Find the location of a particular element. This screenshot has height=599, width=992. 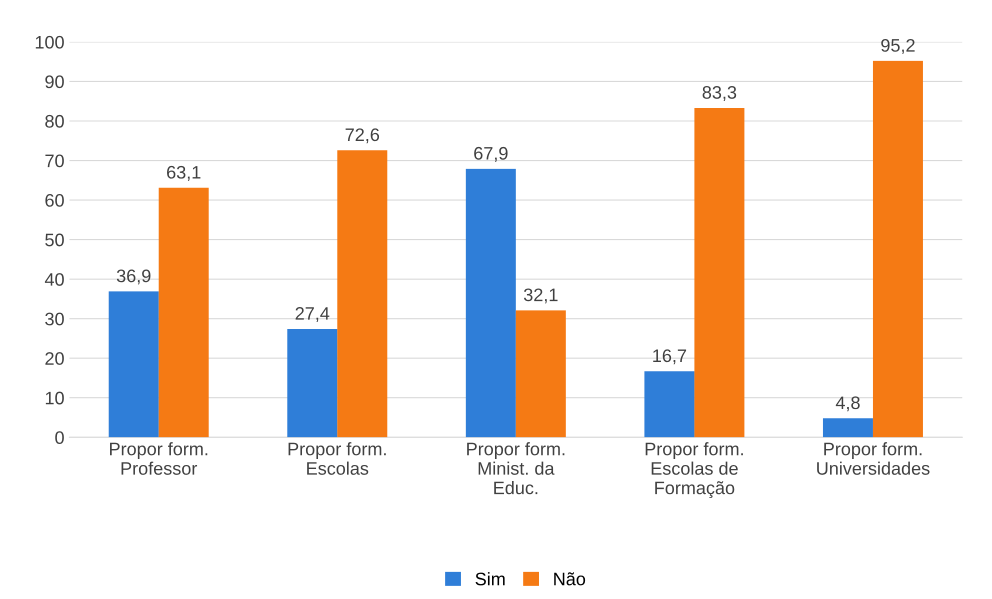

y-tick-label: 50 is located at coordinates (54, 240).